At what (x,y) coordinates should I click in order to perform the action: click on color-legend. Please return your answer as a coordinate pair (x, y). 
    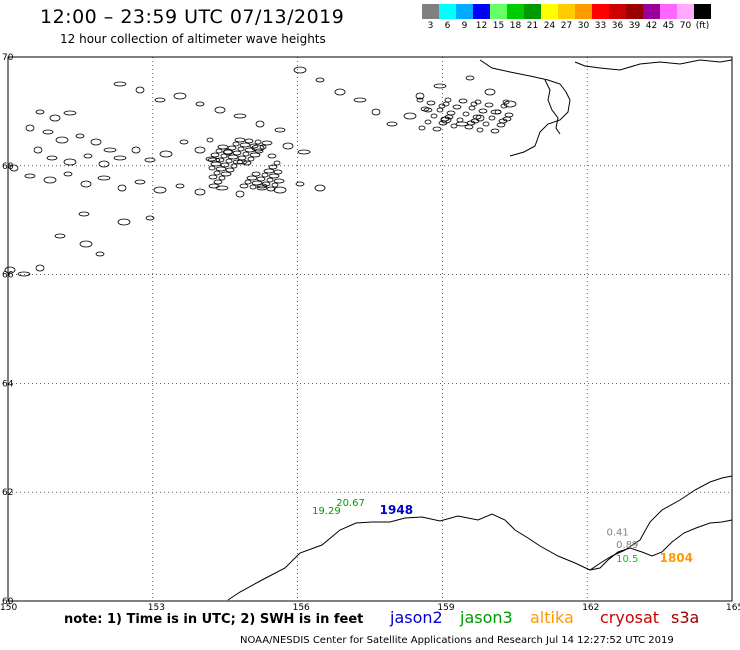
    Looking at the image, I should click on (566, 11).